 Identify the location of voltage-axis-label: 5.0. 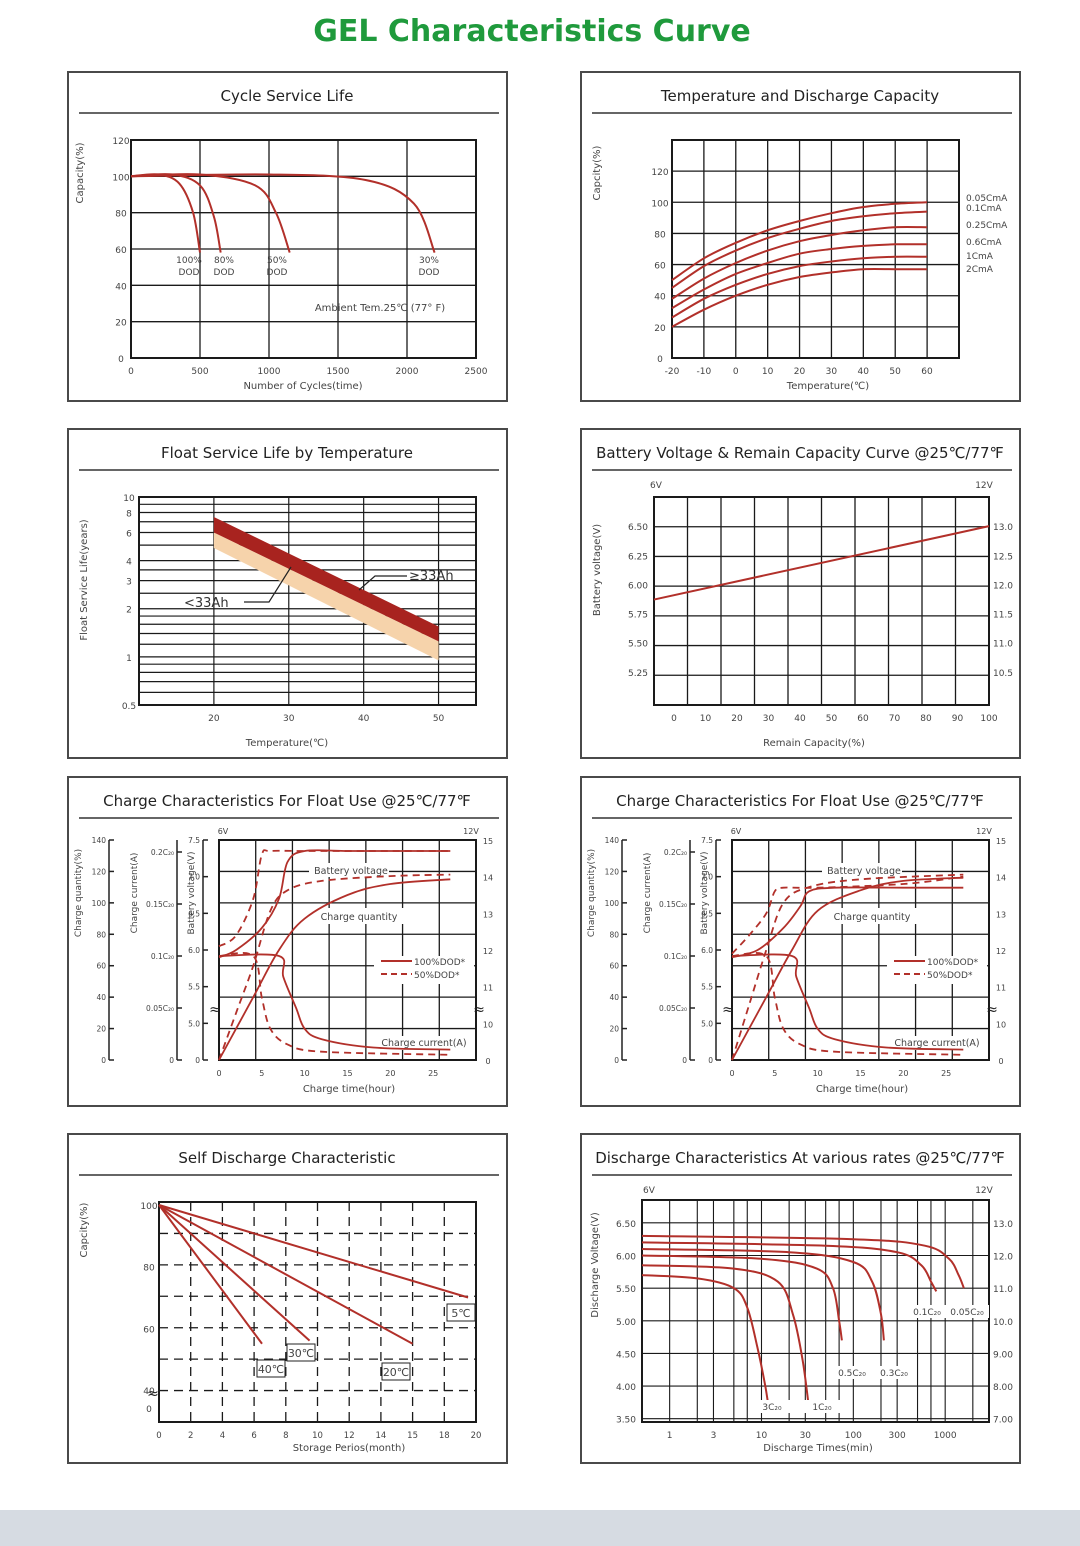
(707, 1023).